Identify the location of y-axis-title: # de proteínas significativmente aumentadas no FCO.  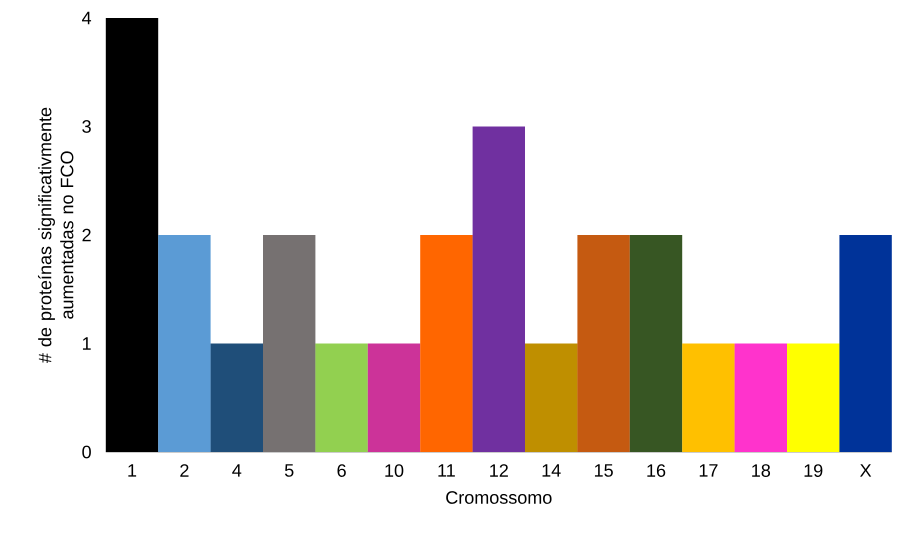
(56, 235).